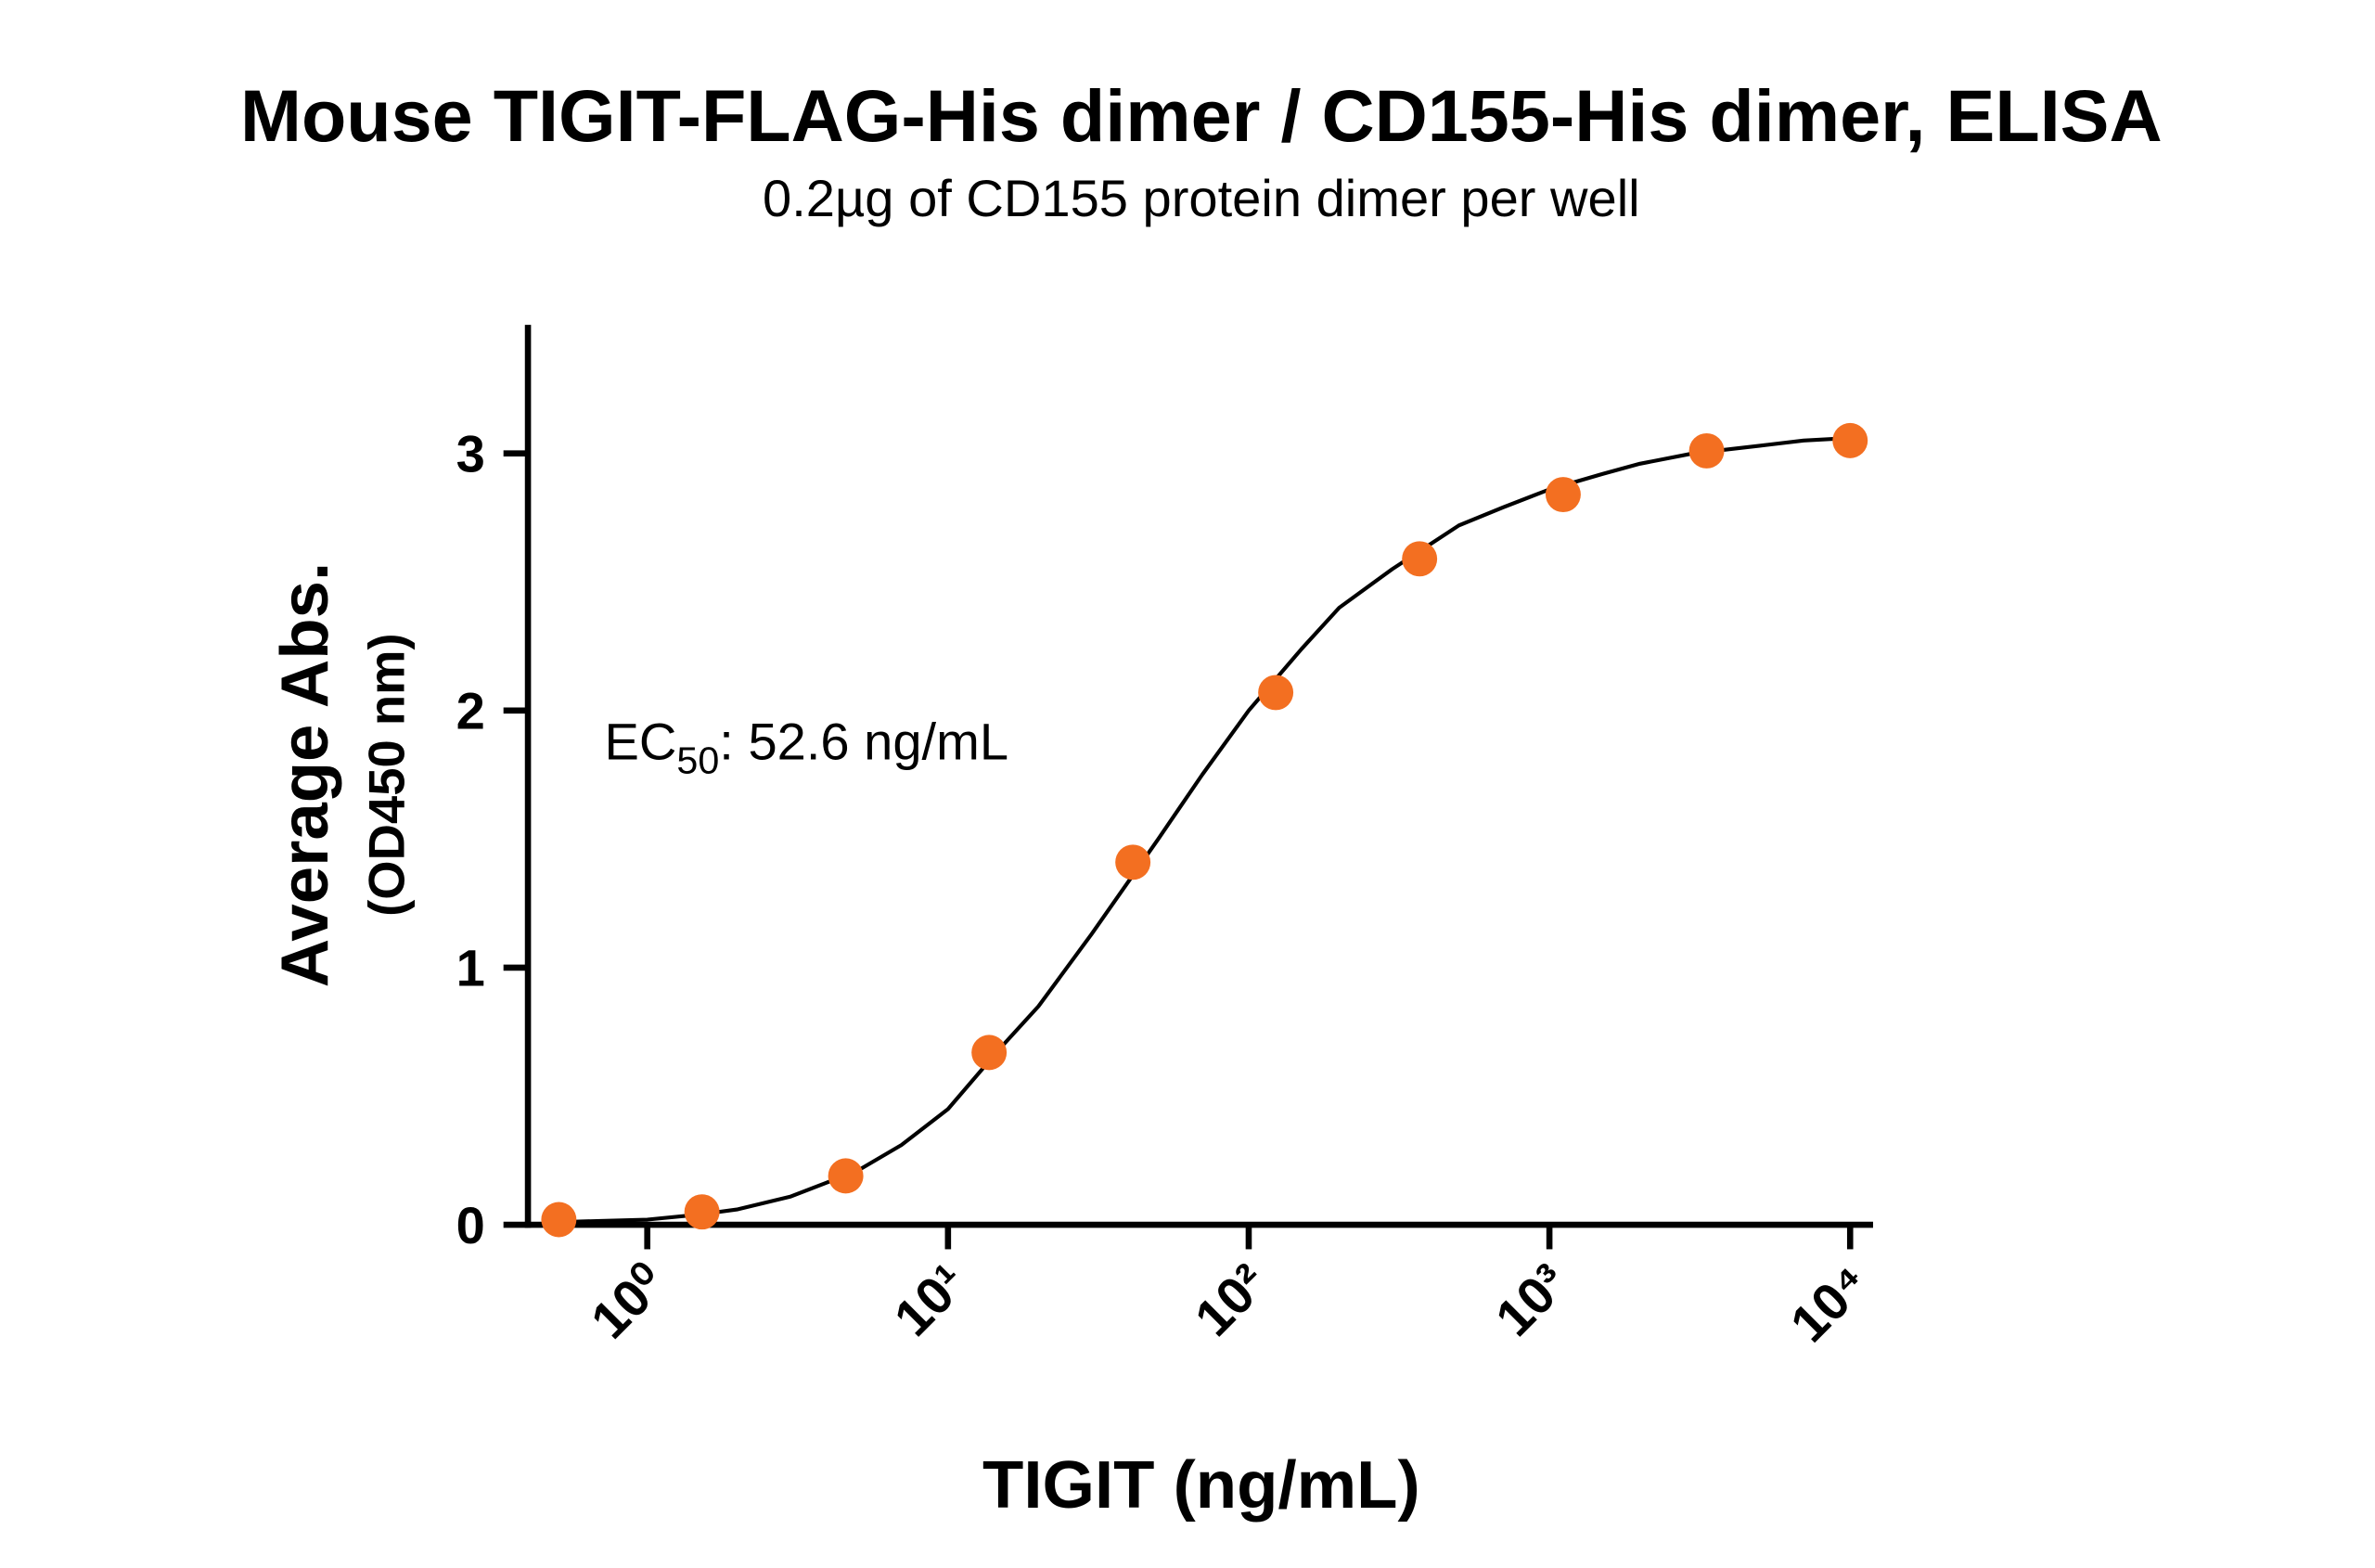  Describe the element at coordinates (1201, 198) in the screenshot. I see `chart-subtitle: 0.2µg of CD155 protein dimer per well` at that location.